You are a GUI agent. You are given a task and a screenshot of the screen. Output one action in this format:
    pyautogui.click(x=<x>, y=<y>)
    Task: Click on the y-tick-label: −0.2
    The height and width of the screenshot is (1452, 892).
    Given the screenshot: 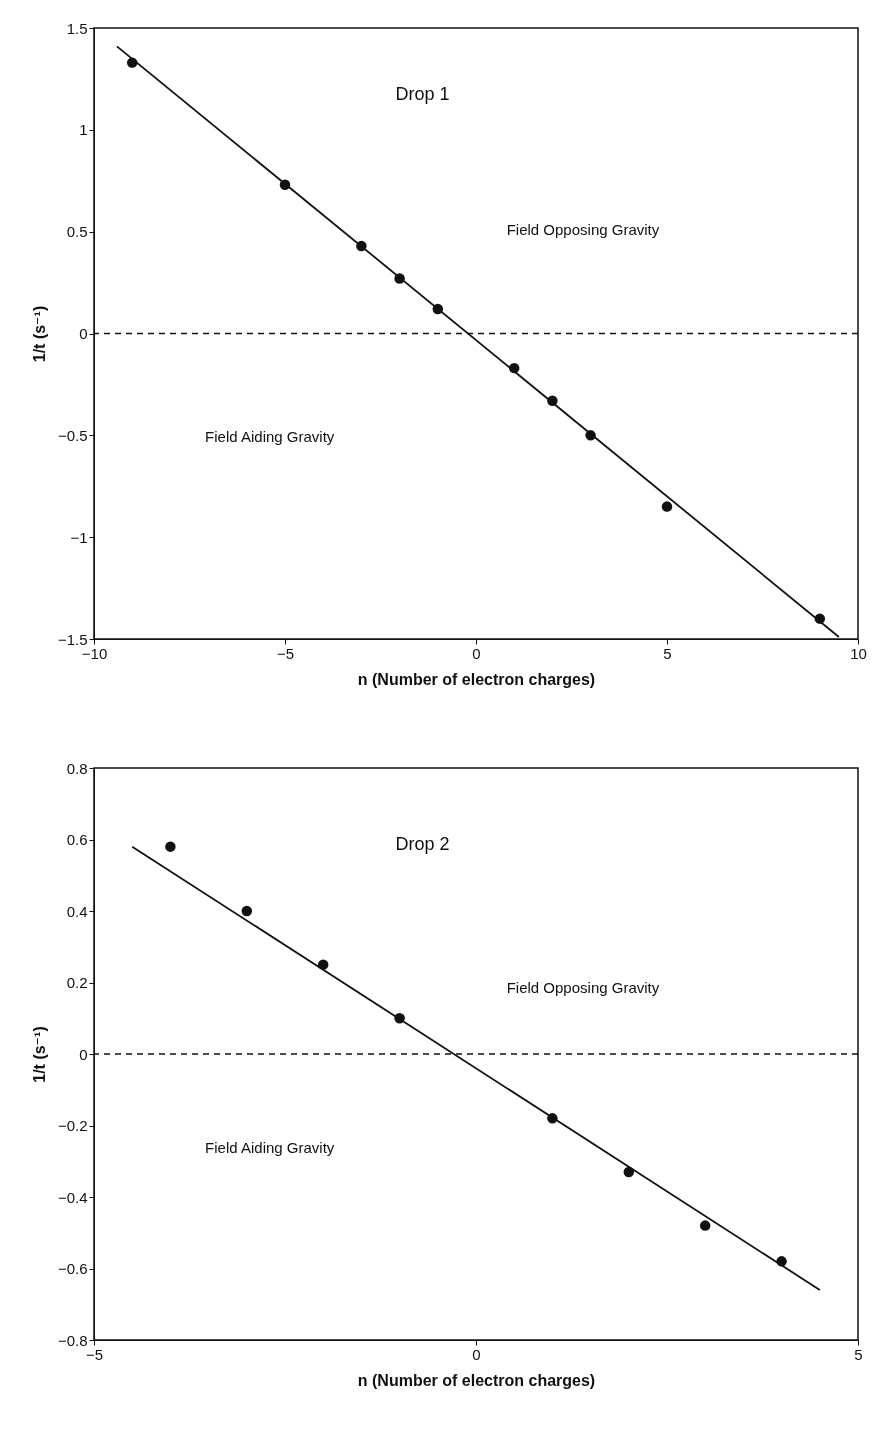 What is the action you would take?
    pyautogui.click(x=72, y=1125)
    